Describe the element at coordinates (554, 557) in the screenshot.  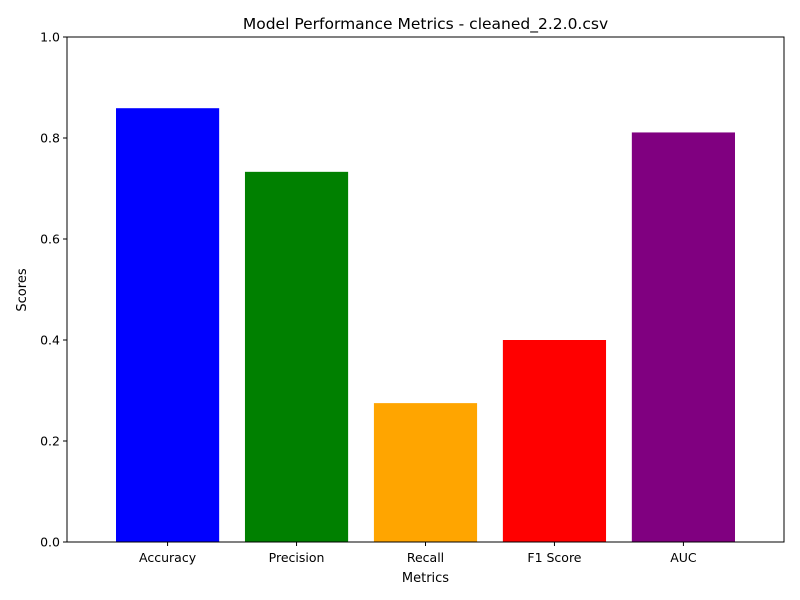
I see `x-tick-label: F1 Score` at that location.